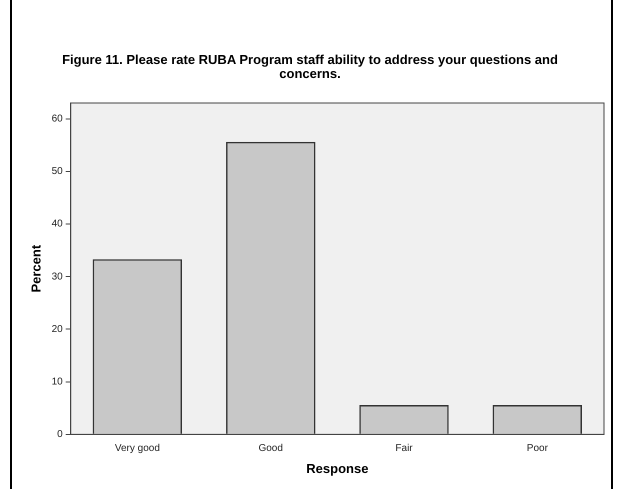 The width and height of the screenshot is (619, 491). I want to click on y-axis-title: Percent, so click(36, 268).